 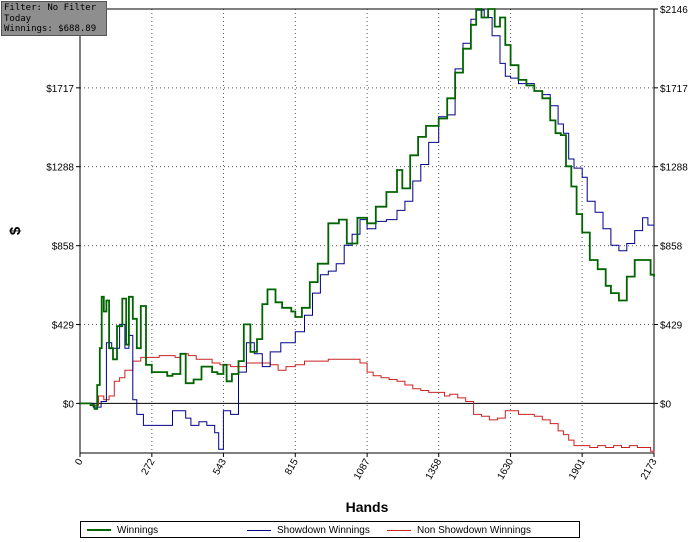 I want to click on y-tick-label-right: $1717, so click(x=674, y=89).